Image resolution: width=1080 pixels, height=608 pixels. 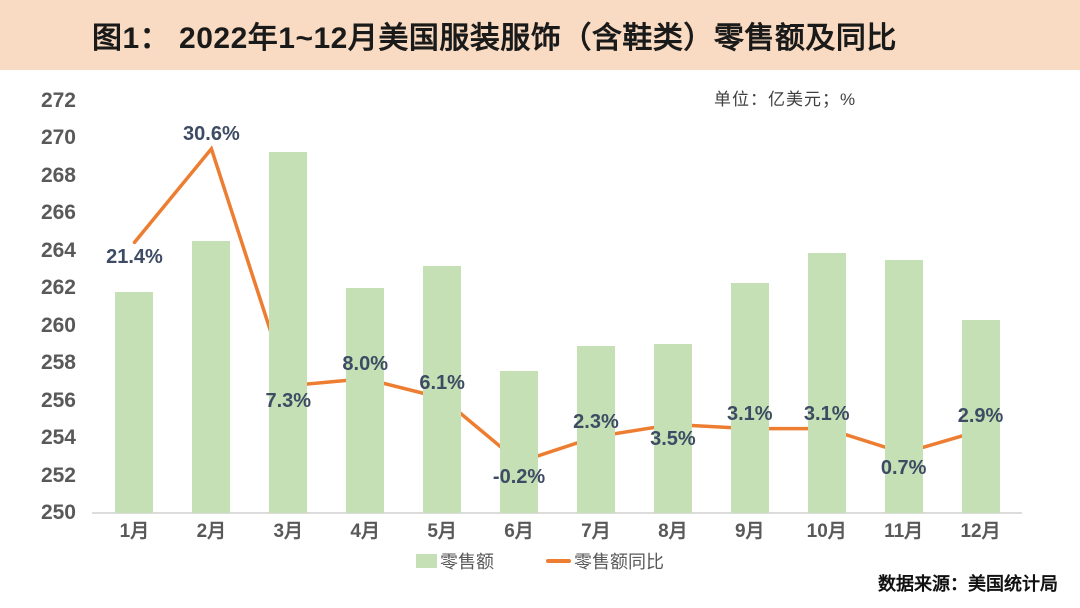 What do you see at coordinates (365, 531) in the screenshot?
I see `x-axis-label-4月: 4月` at bounding box center [365, 531].